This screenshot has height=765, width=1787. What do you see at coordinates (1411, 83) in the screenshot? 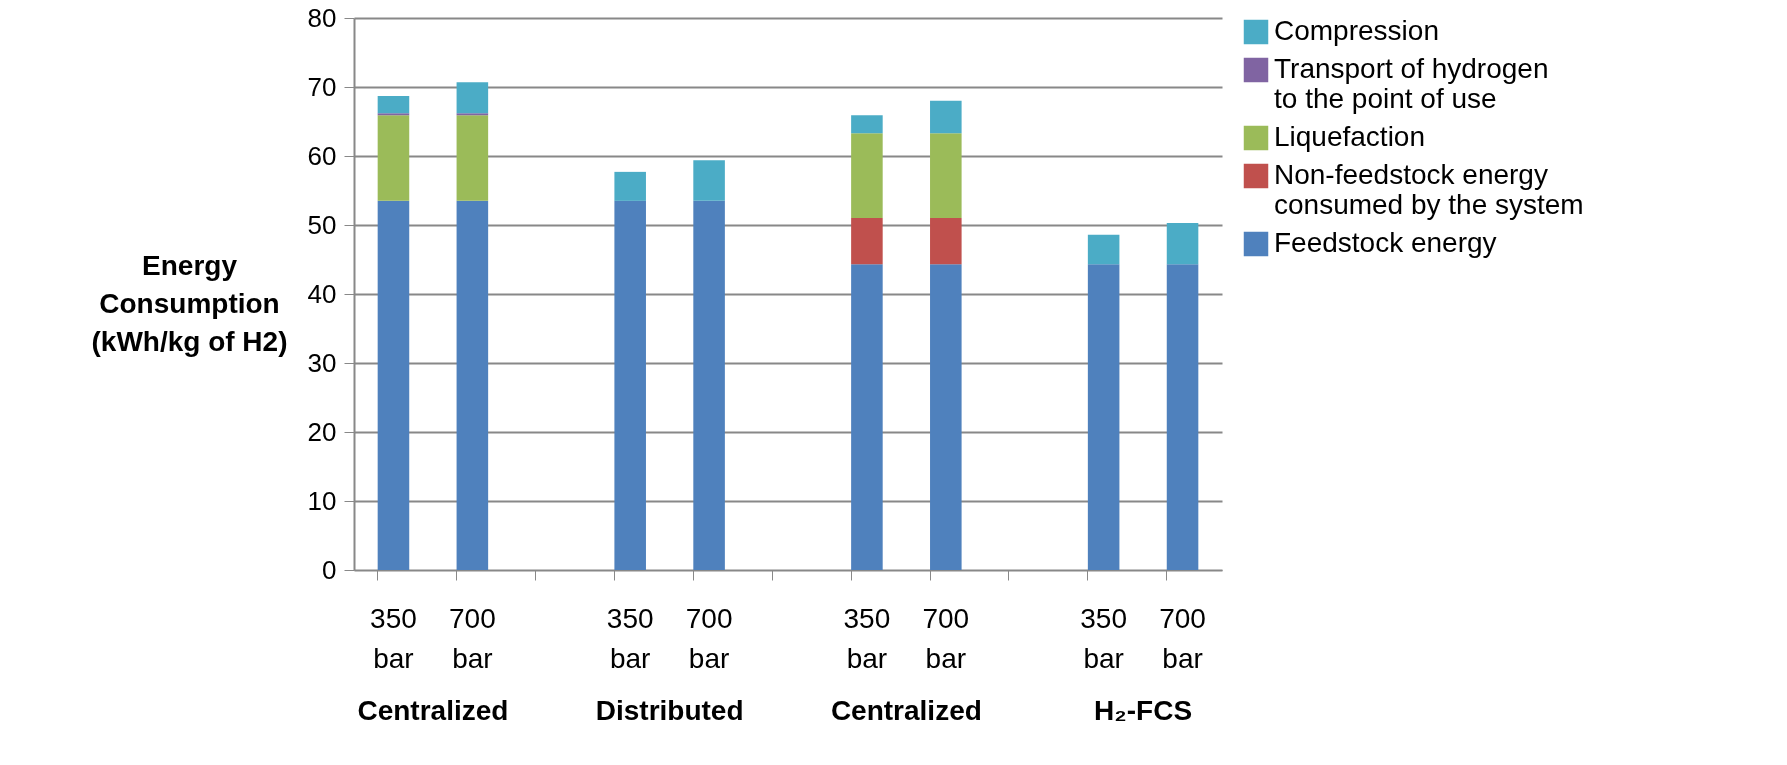
I see `legend-label: Transport of hydrogen to the point of use` at bounding box center [1411, 83].